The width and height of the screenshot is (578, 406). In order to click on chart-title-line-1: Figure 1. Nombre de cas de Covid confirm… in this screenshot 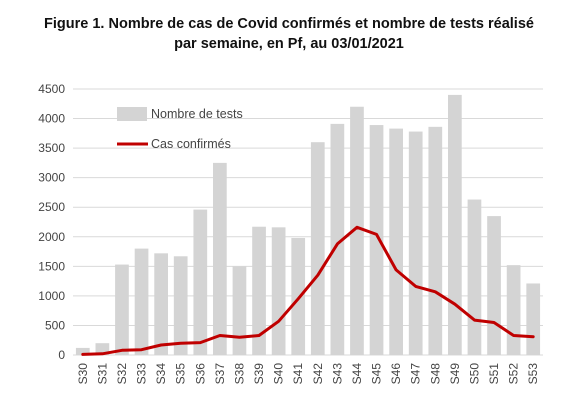, I will do `click(289, 24)`.